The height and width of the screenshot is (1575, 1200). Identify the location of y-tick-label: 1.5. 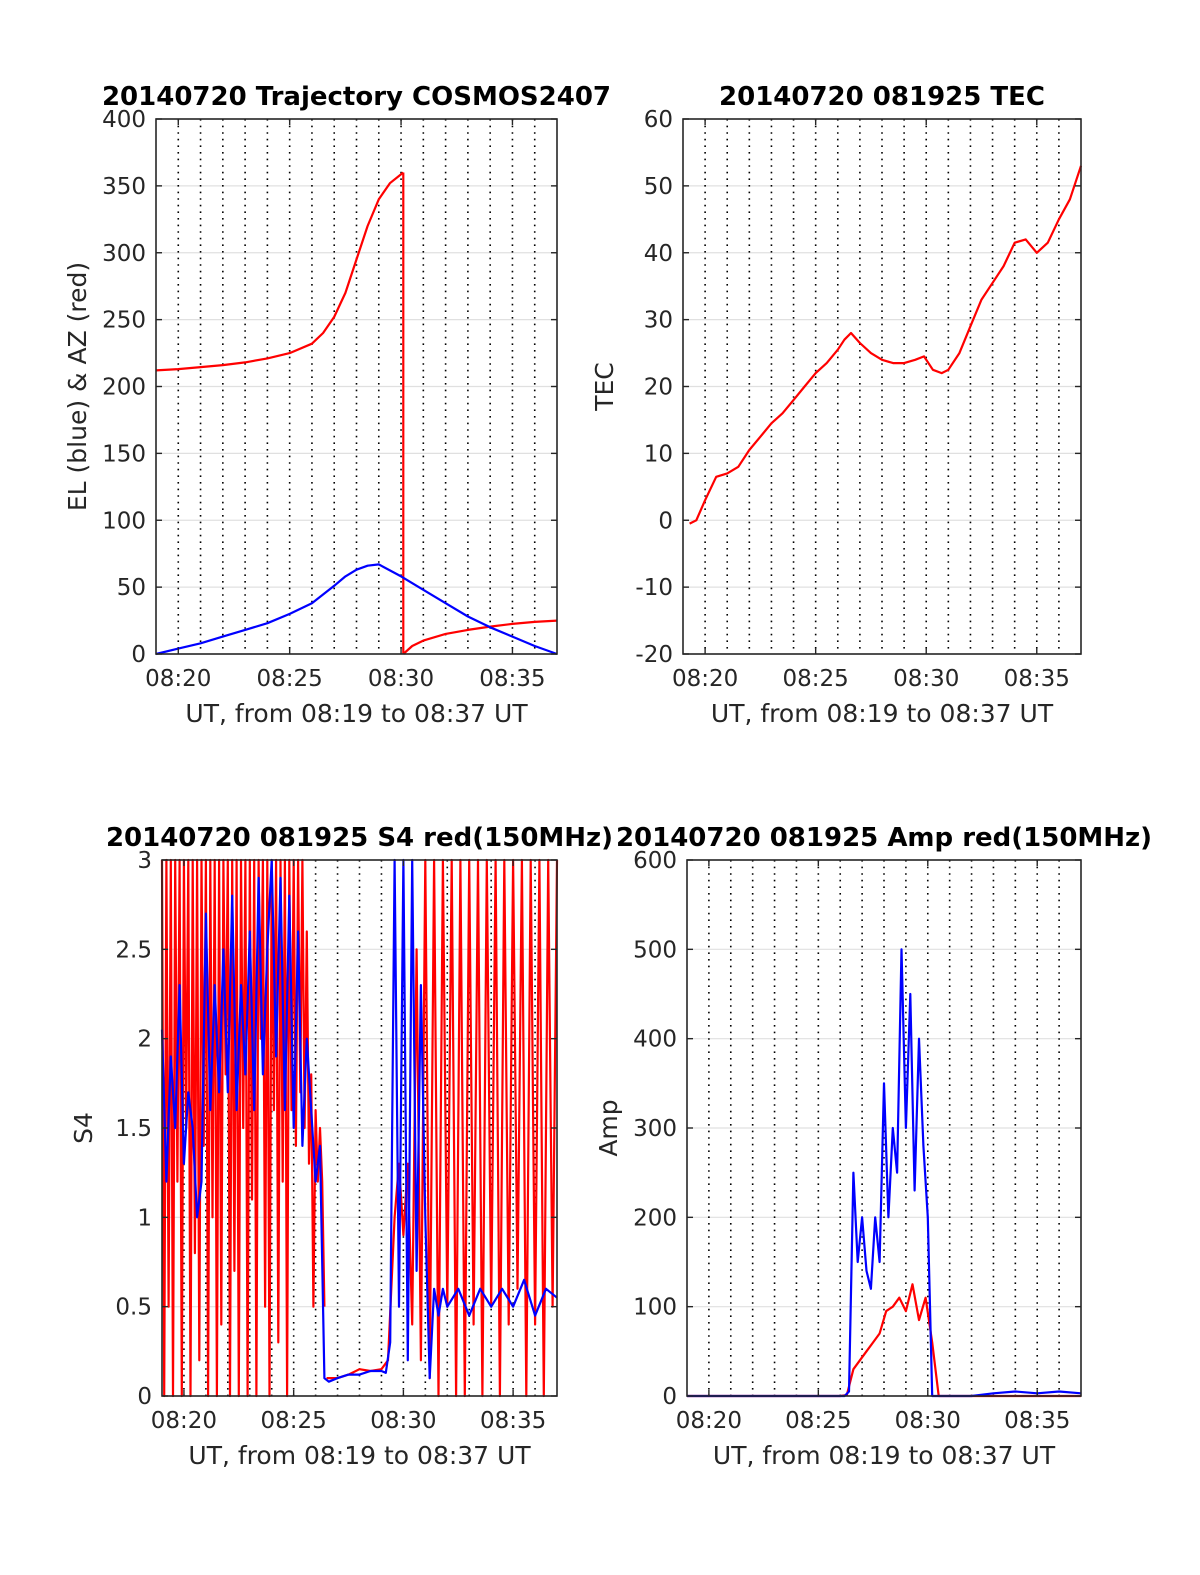
(133, 1129).